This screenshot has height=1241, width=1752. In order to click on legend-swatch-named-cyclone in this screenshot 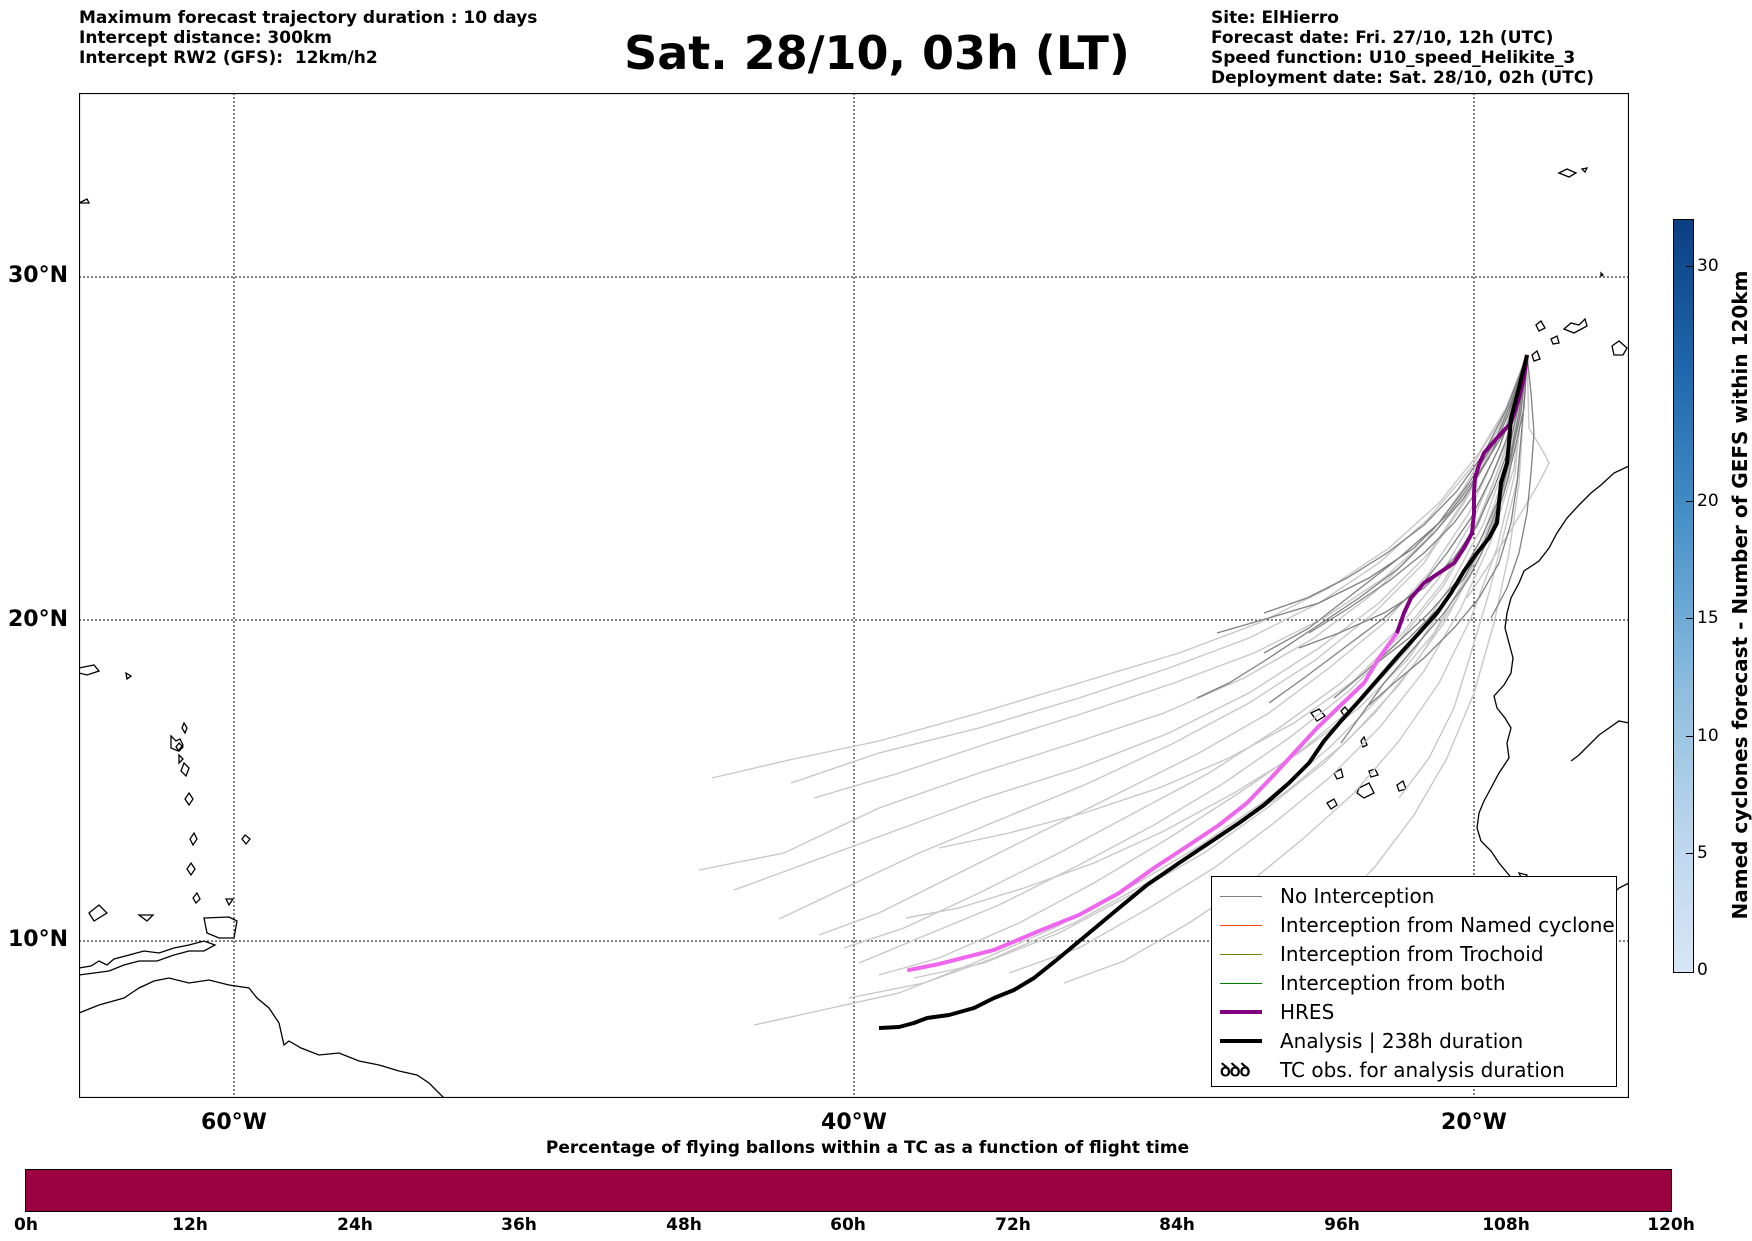, I will do `click(1241, 925)`.